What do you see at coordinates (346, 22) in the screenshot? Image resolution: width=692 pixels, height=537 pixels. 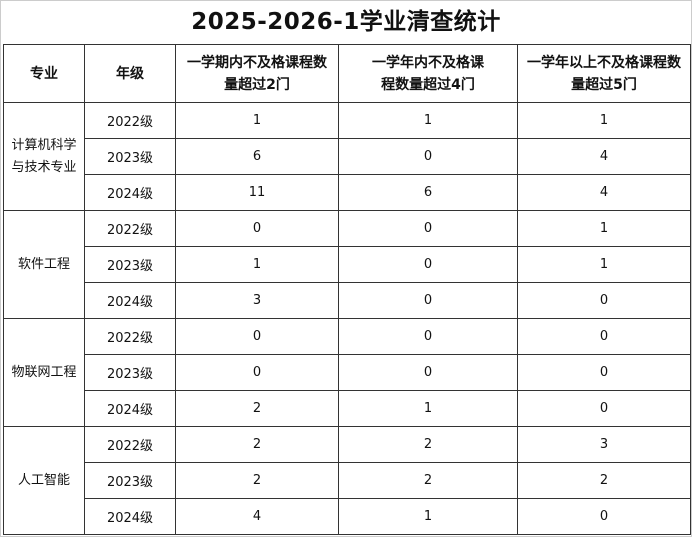 I see `page-title: 2025-2026-1学业清查统计` at bounding box center [346, 22].